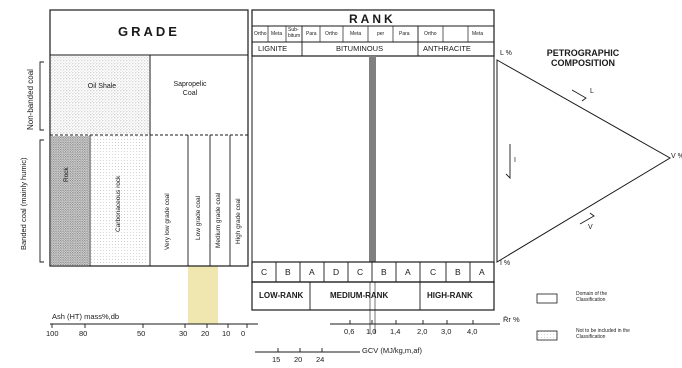  What do you see at coordinates (298, 359) in the screenshot?
I see `gcv-tick-label-1: 20` at bounding box center [298, 359].